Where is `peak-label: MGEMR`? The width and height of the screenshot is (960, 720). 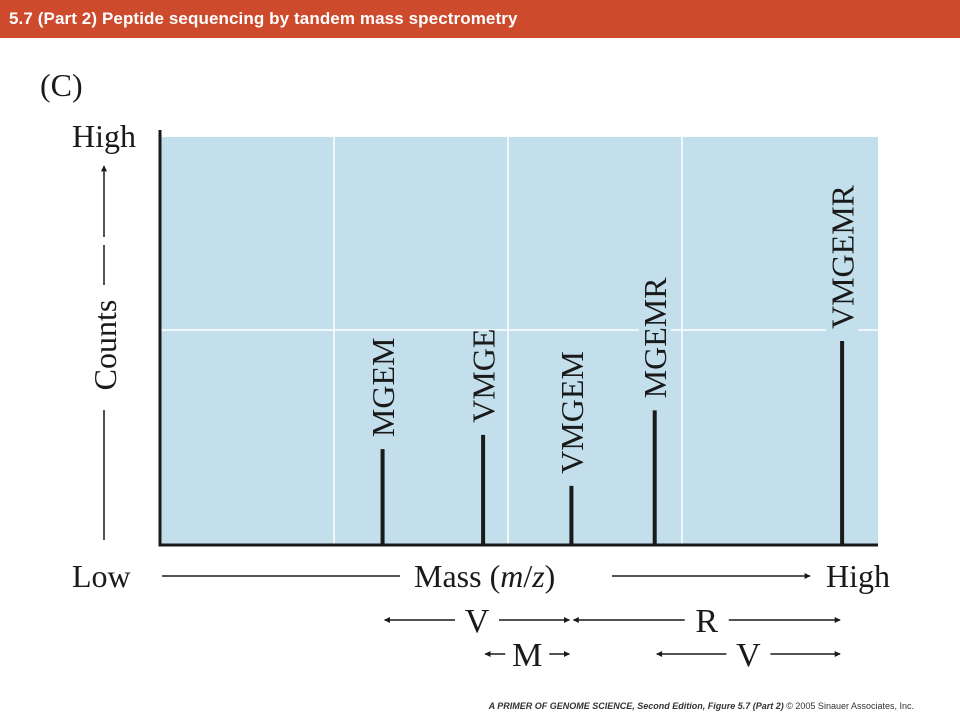 peak-label: MGEMR is located at coordinates (655, 338).